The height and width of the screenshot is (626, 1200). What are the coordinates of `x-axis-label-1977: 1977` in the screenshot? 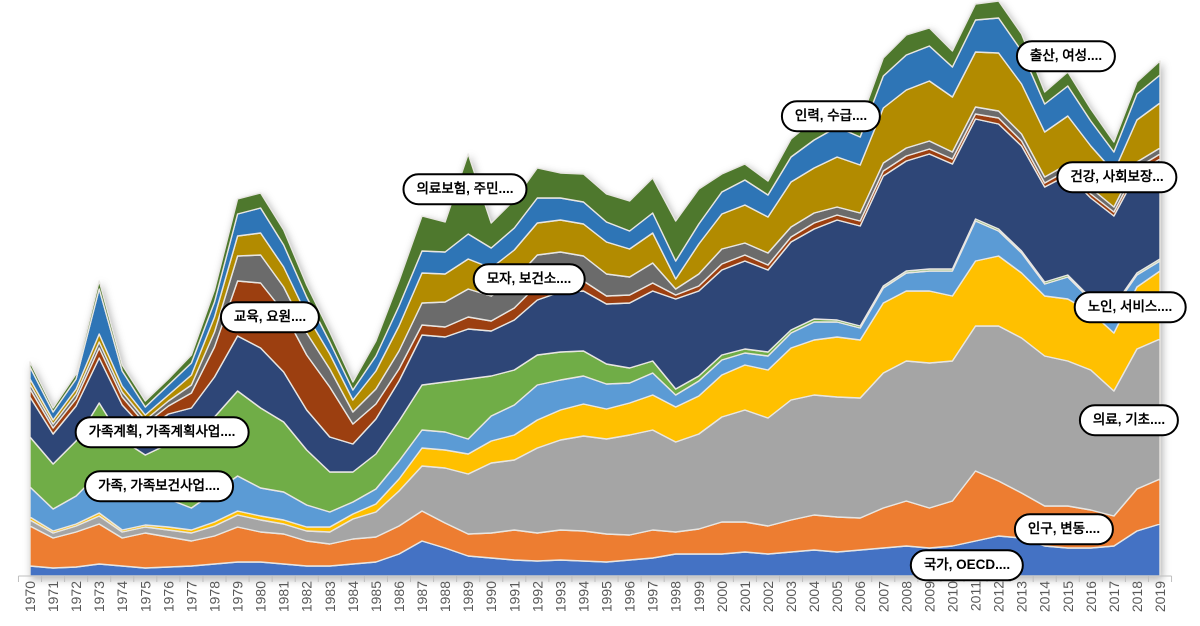 It's located at (191, 596).